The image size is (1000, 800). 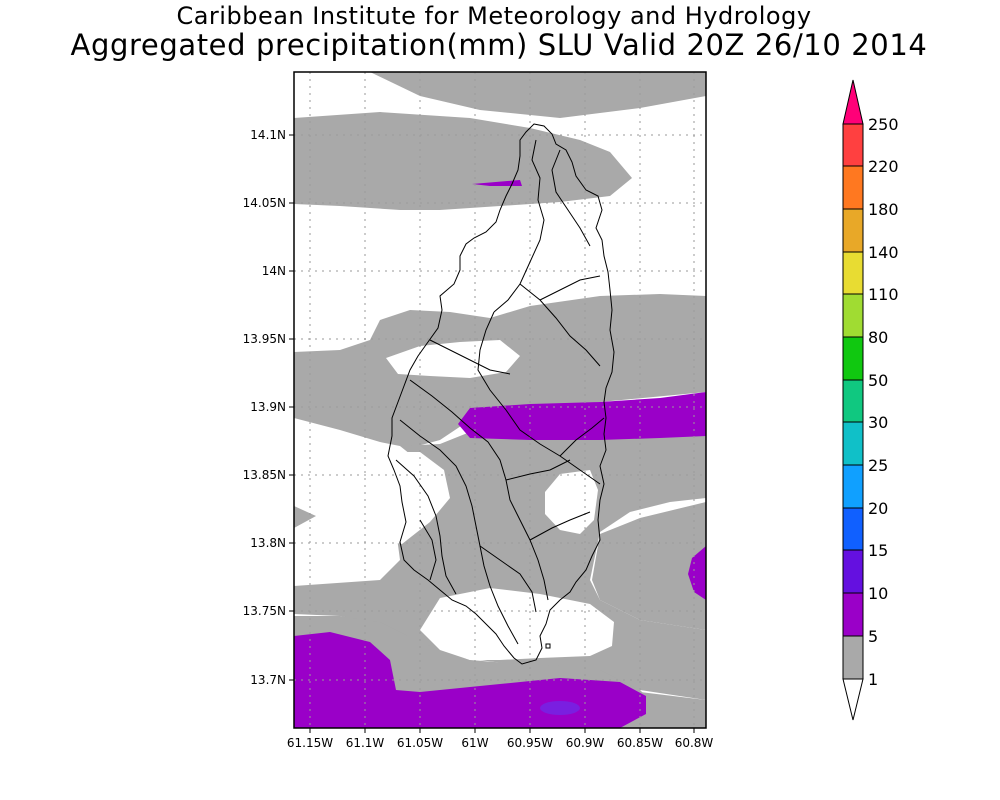 What do you see at coordinates (268, 543) in the screenshot?
I see `lat-tick-label: 13.8N` at bounding box center [268, 543].